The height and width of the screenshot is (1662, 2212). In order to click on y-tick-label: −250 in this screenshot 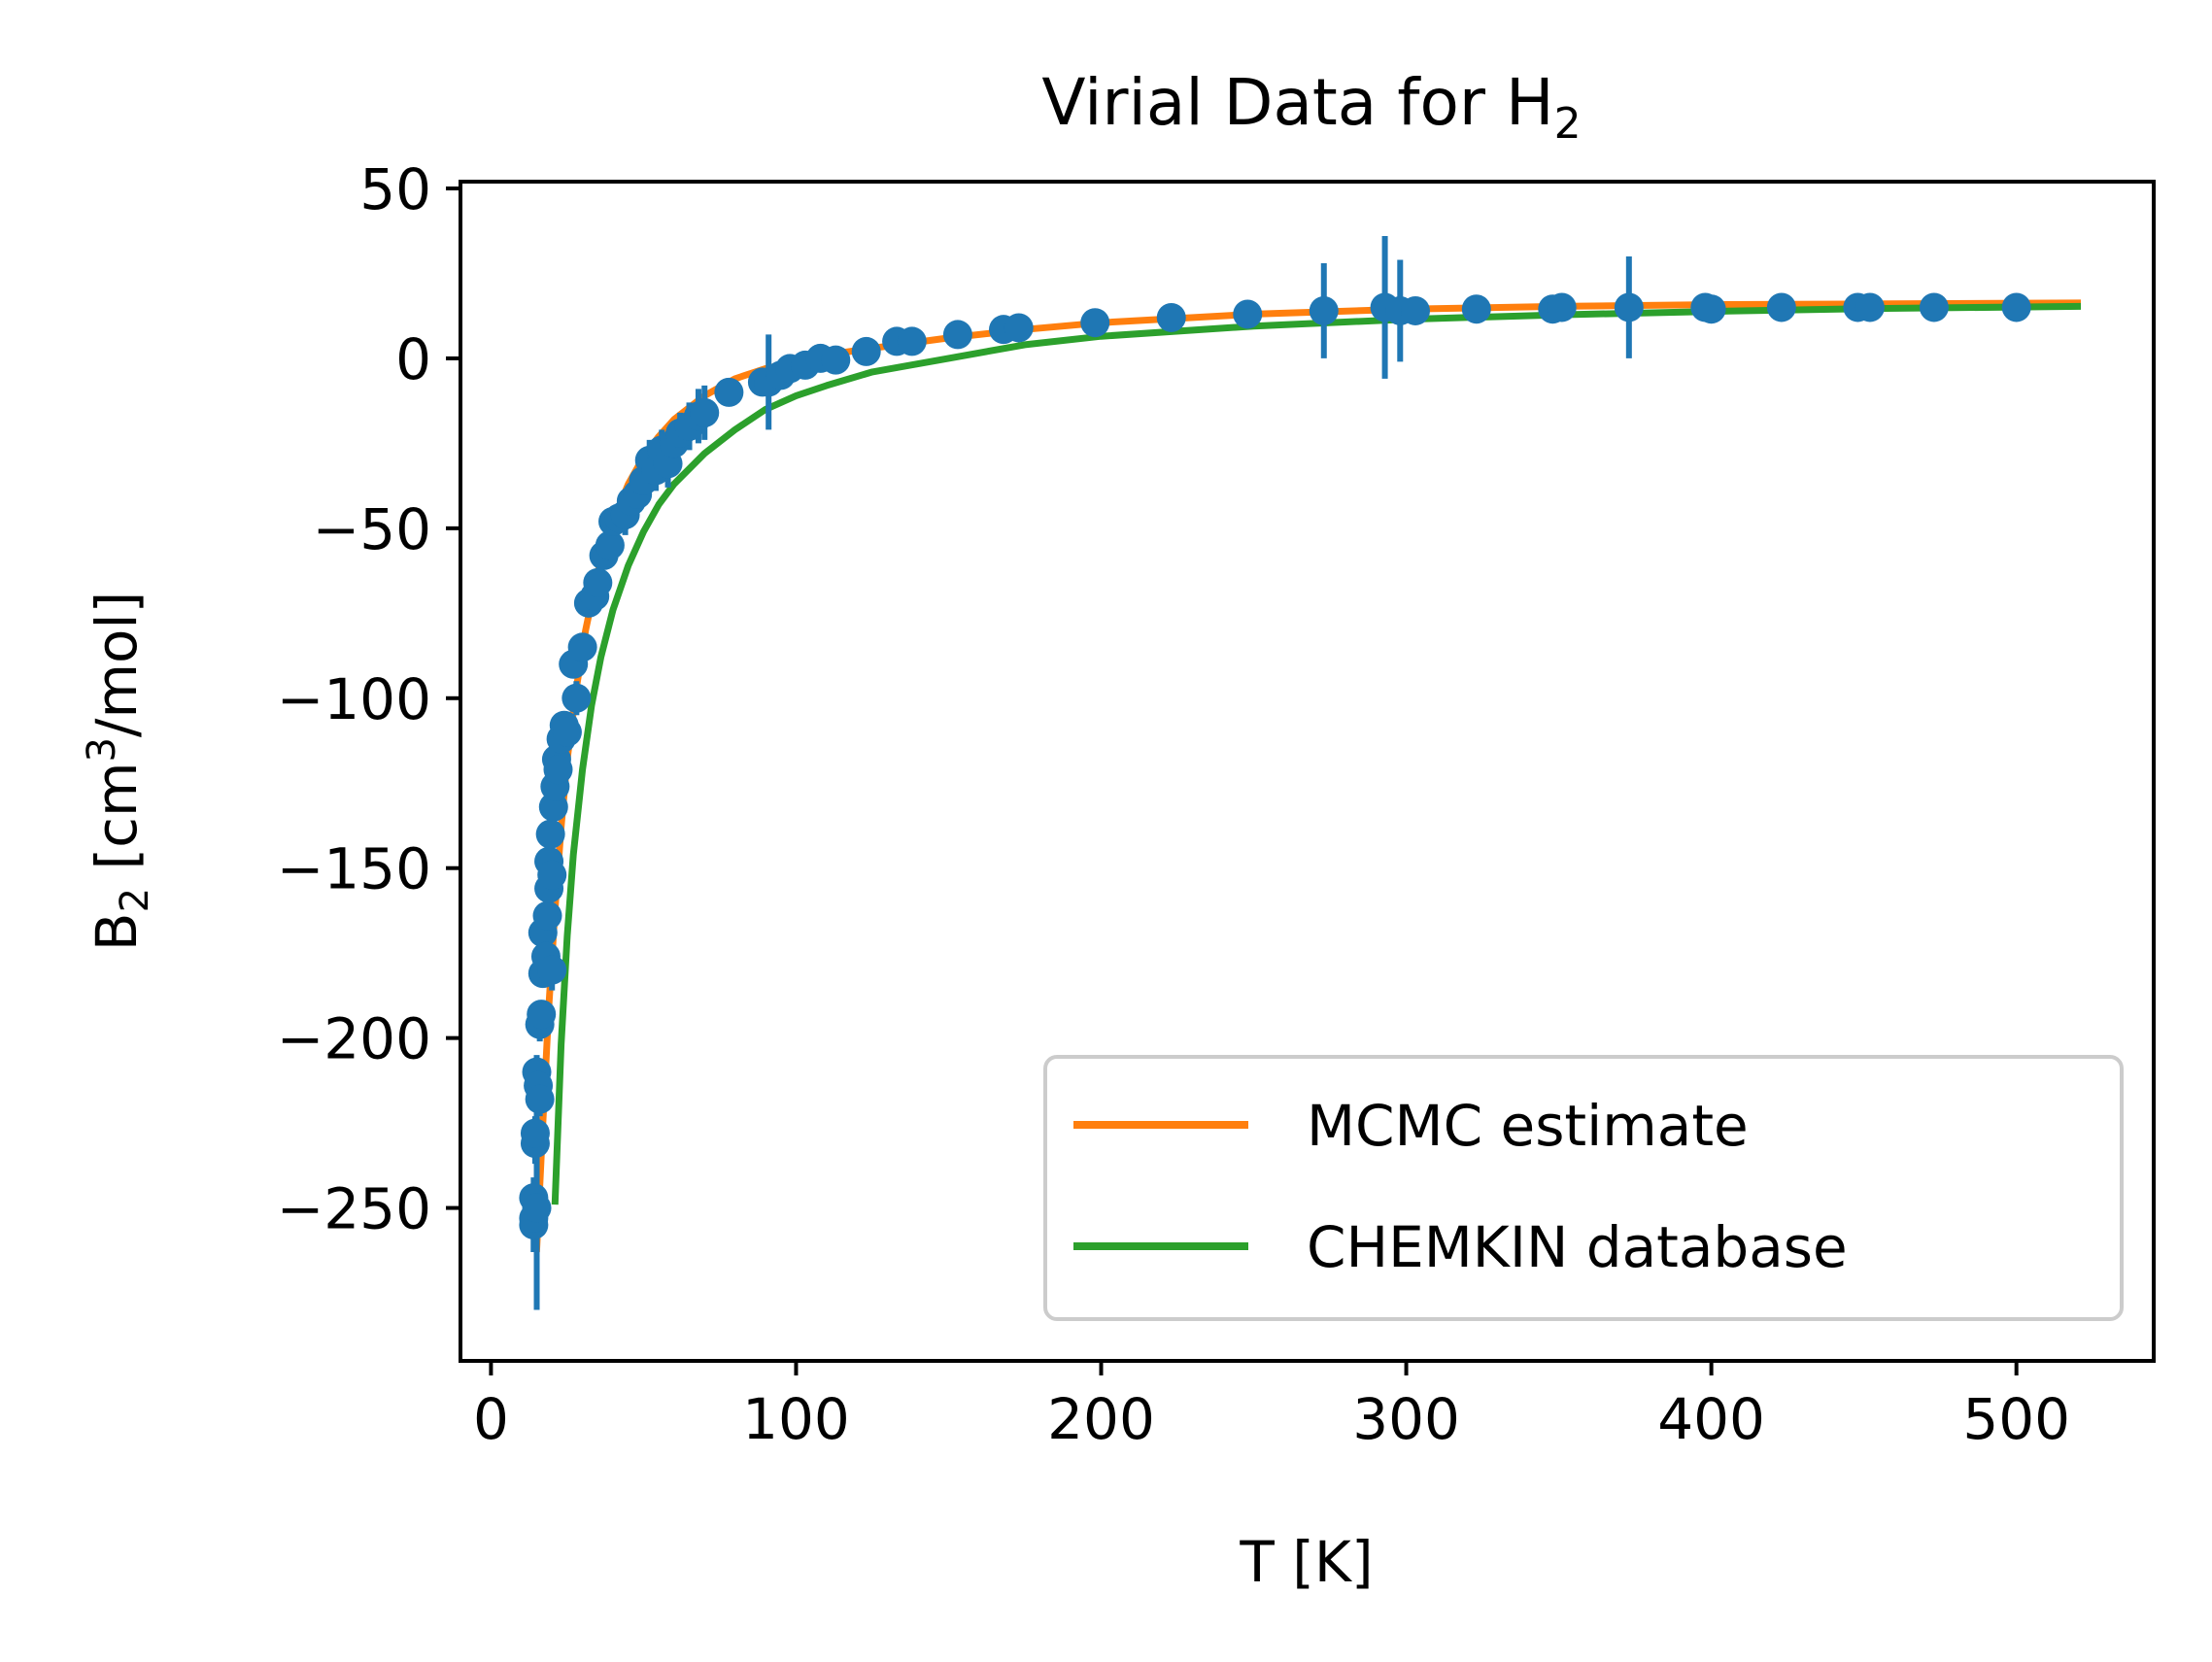, I will do `click(354, 1209)`.